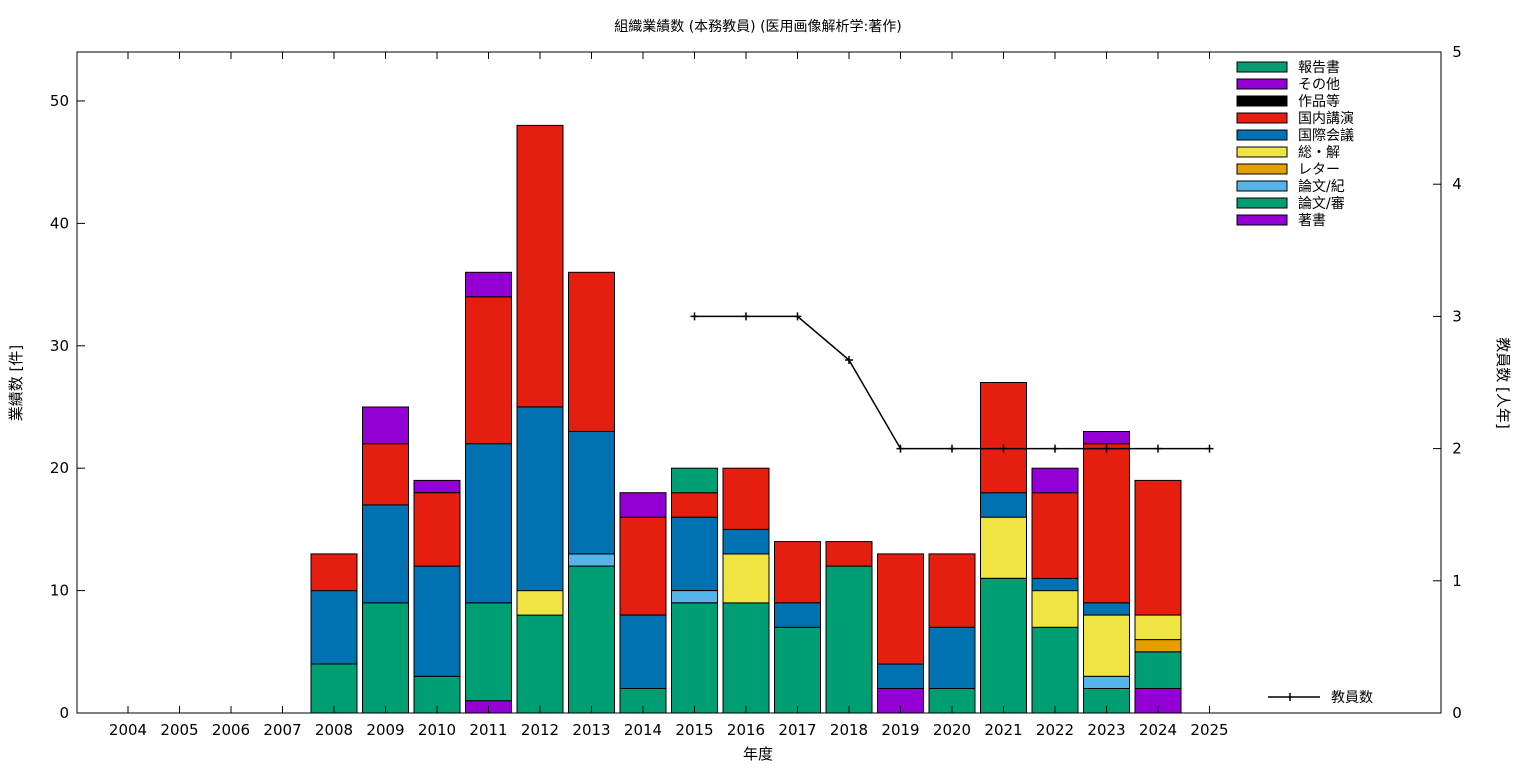 This screenshot has height=768, width=1536. I want to click on y2-tick-label: 2, so click(1457, 449).